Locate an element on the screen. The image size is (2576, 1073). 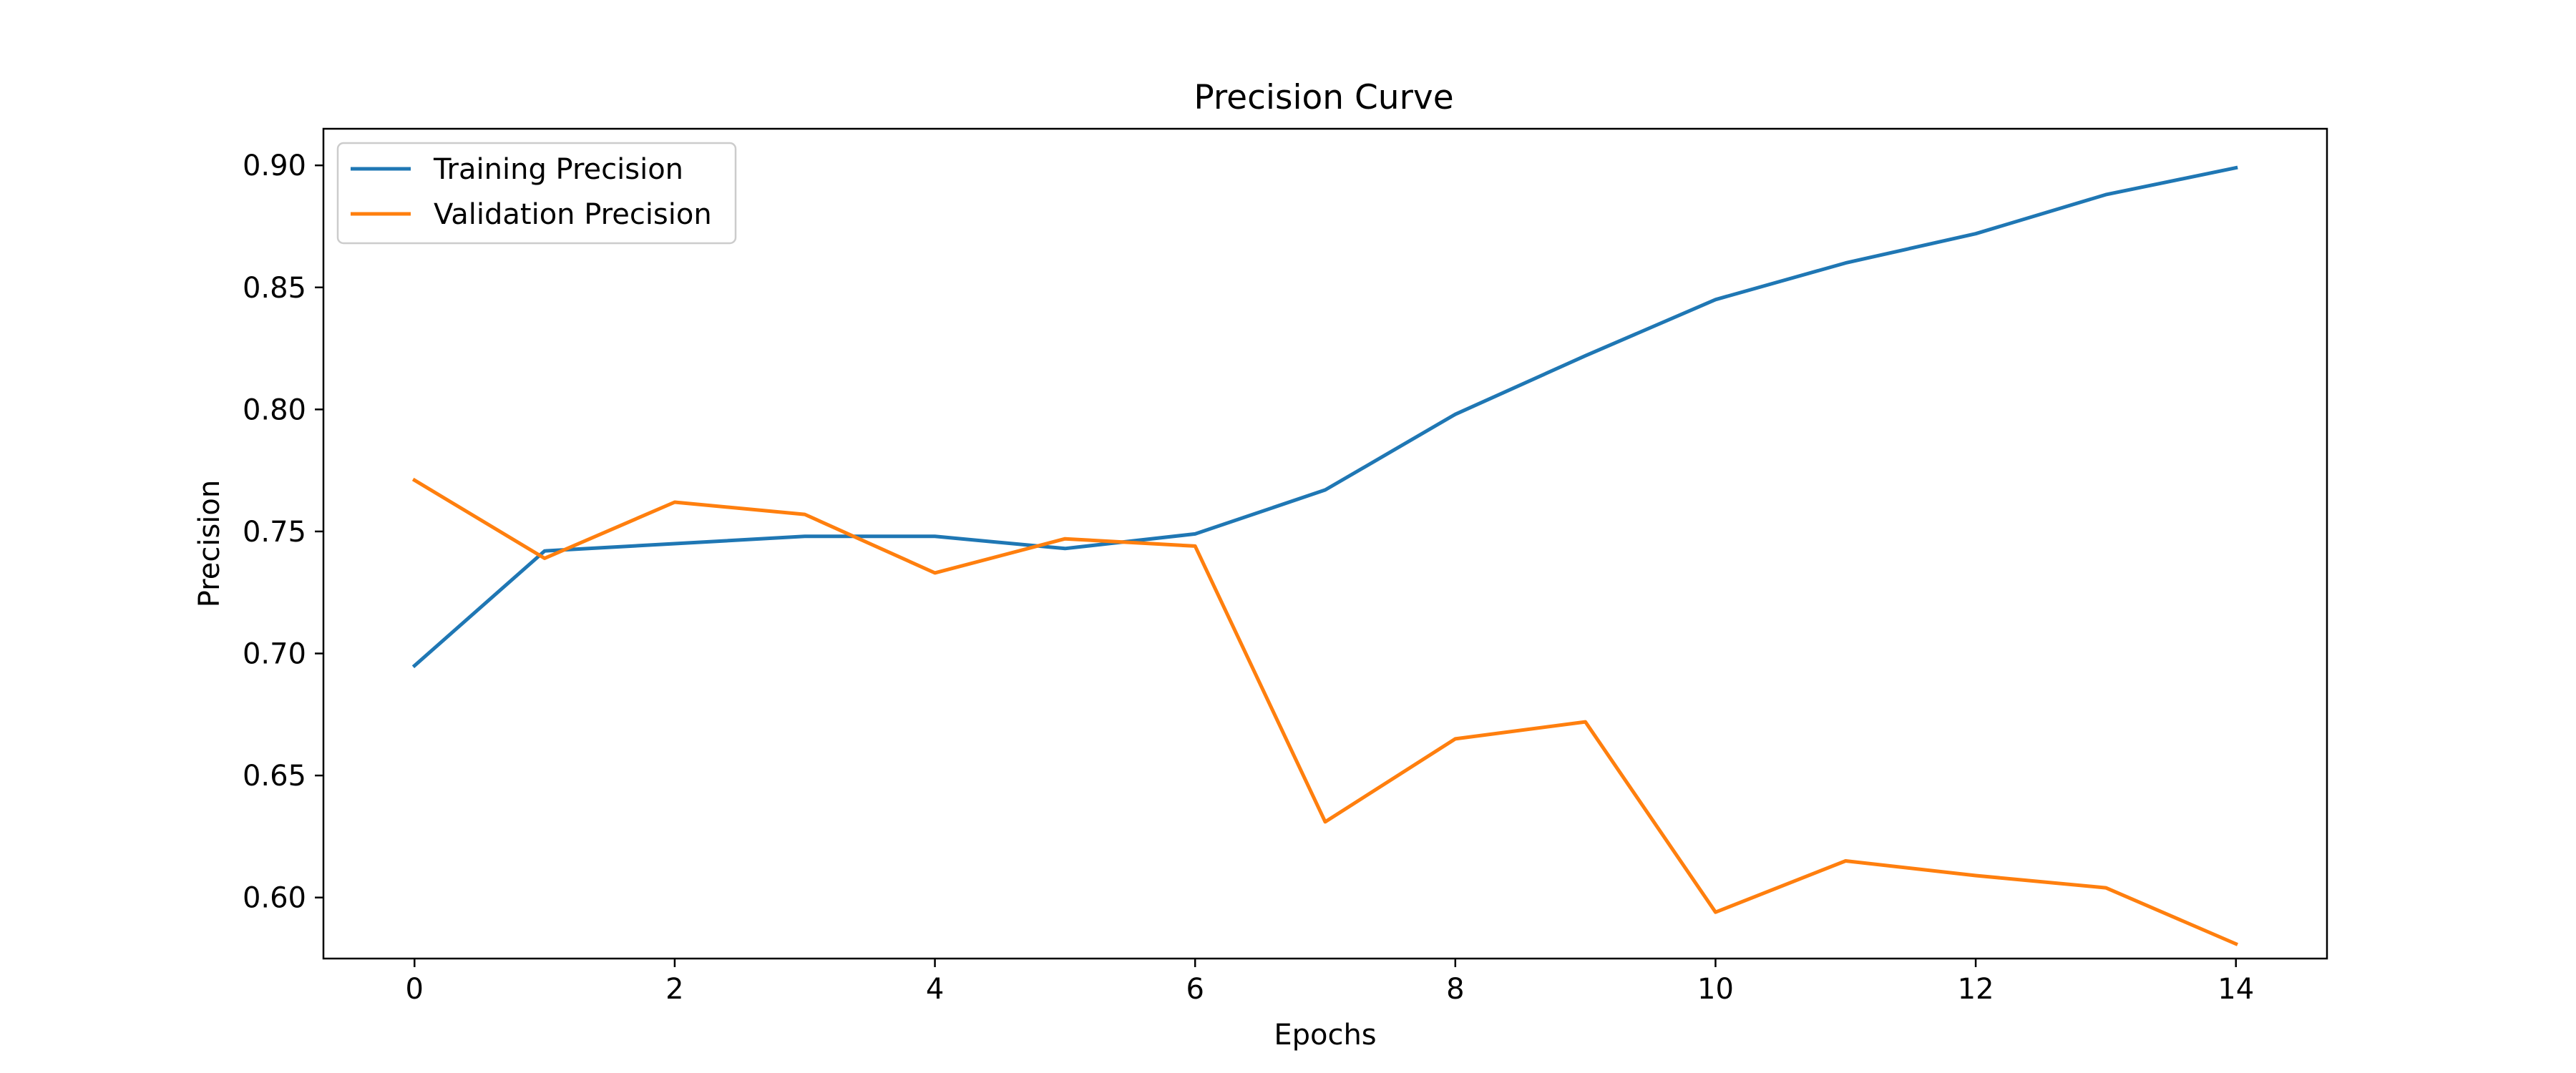
y-tick-label: 0.80 is located at coordinates (274, 409).